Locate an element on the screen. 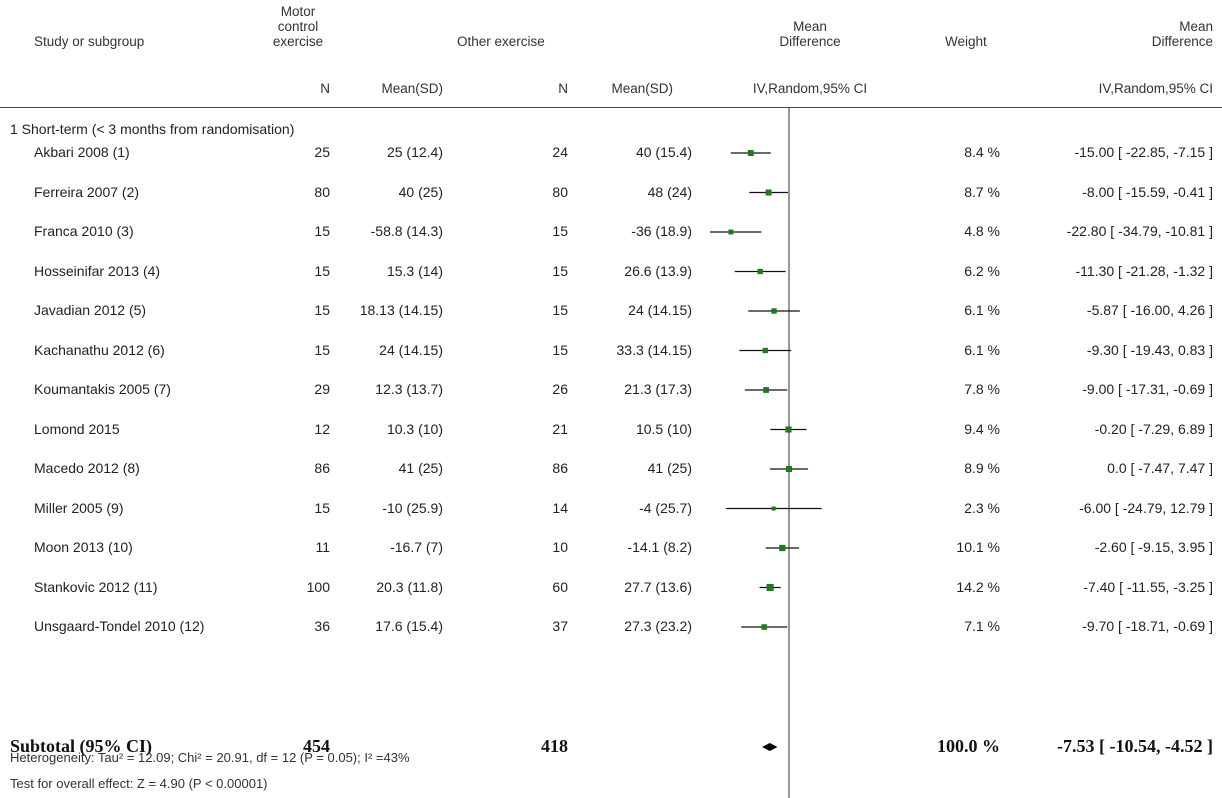 This screenshot has height=798, width=1222. header-md-plot: Mean Difference is located at coordinates (810, 34).